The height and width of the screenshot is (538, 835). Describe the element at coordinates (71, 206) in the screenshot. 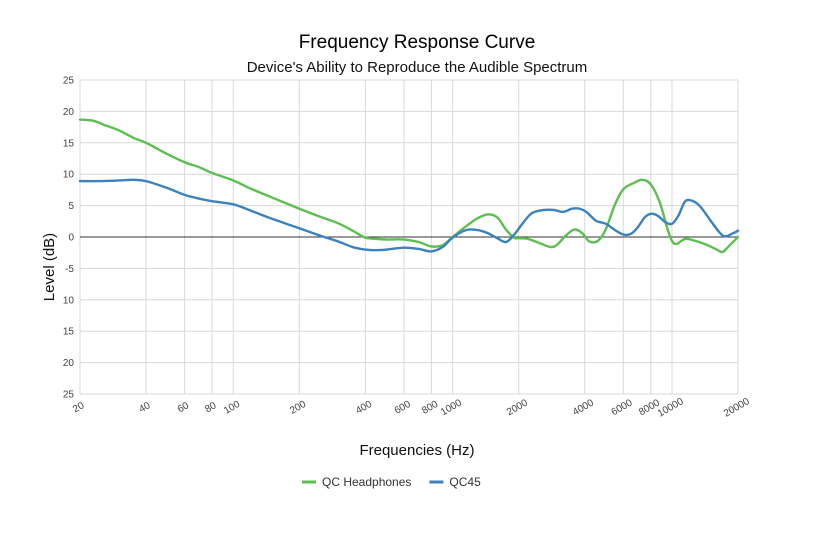

I see `y-tick-label: 5` at that location.